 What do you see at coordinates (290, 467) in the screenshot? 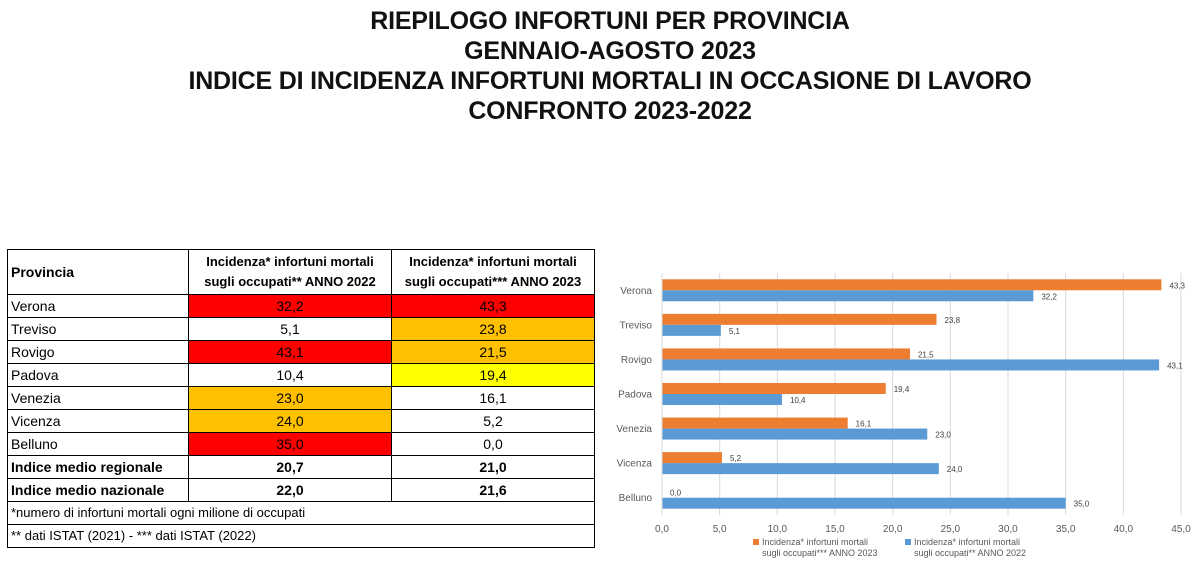
I see `regional-2022: 20,7` at bounding box center [290, 467].